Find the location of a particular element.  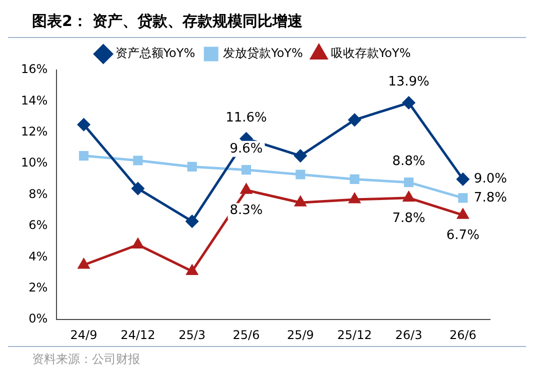

y-tick-label: 6% is located at coordinates (38, 225).